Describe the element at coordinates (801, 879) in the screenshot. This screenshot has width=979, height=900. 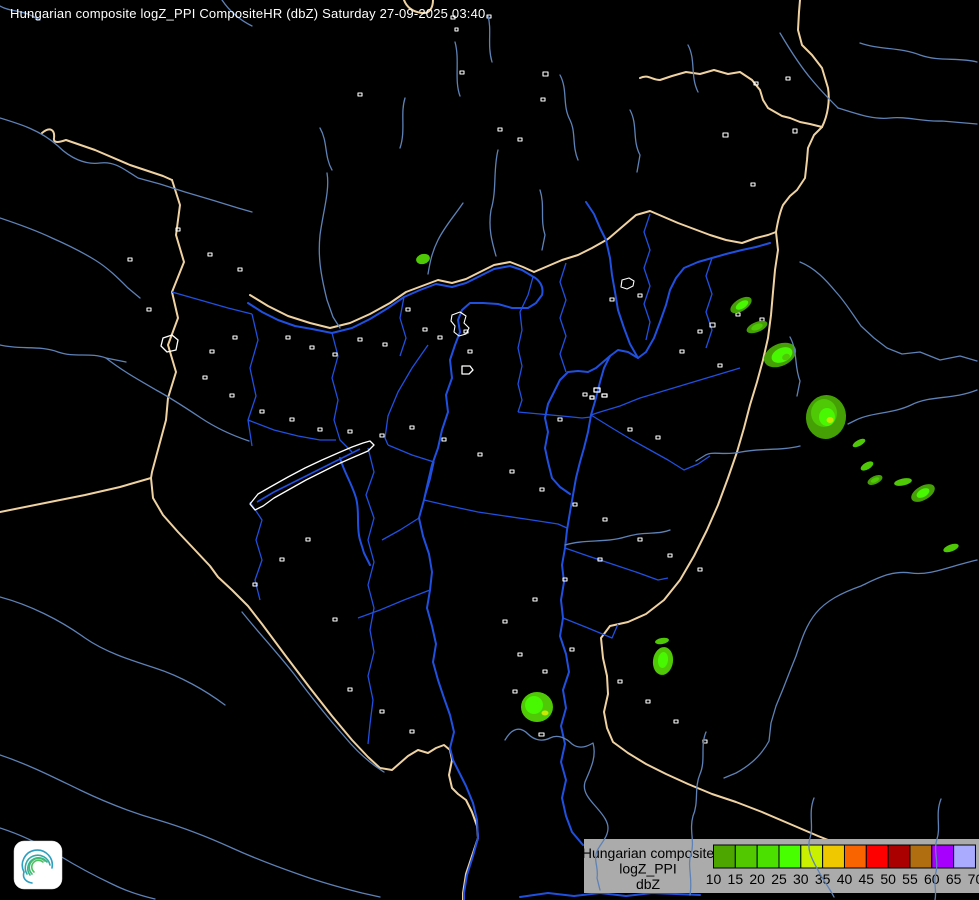
I see `legend-tick-label: 30` at that location.